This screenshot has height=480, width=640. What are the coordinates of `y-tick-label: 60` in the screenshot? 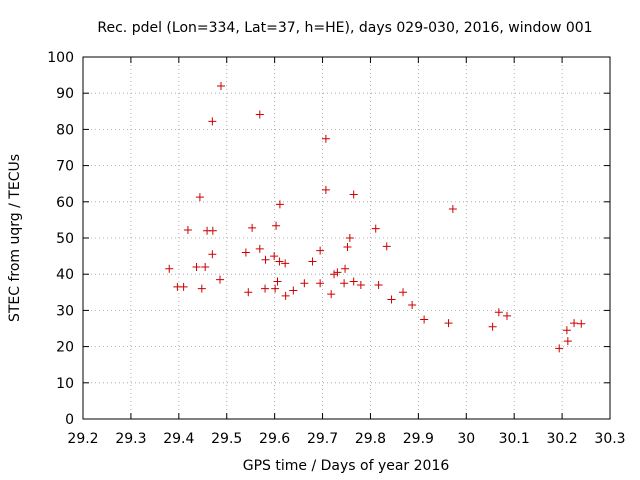 It's located at (65, 203).